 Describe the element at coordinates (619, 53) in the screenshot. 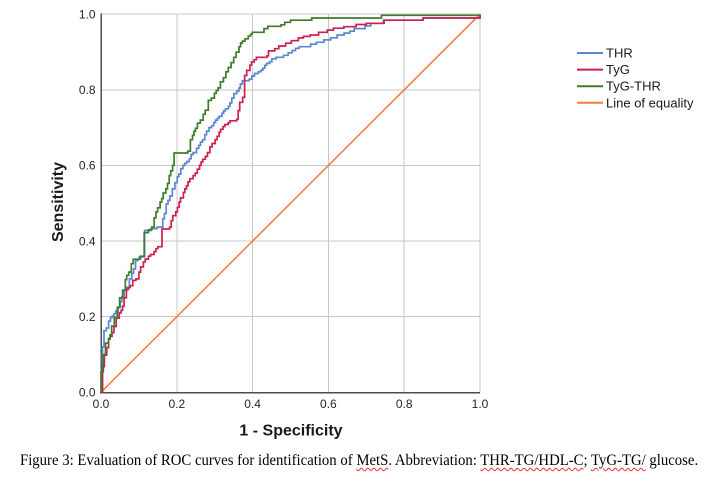

I see `svg-text: THR` at that location.